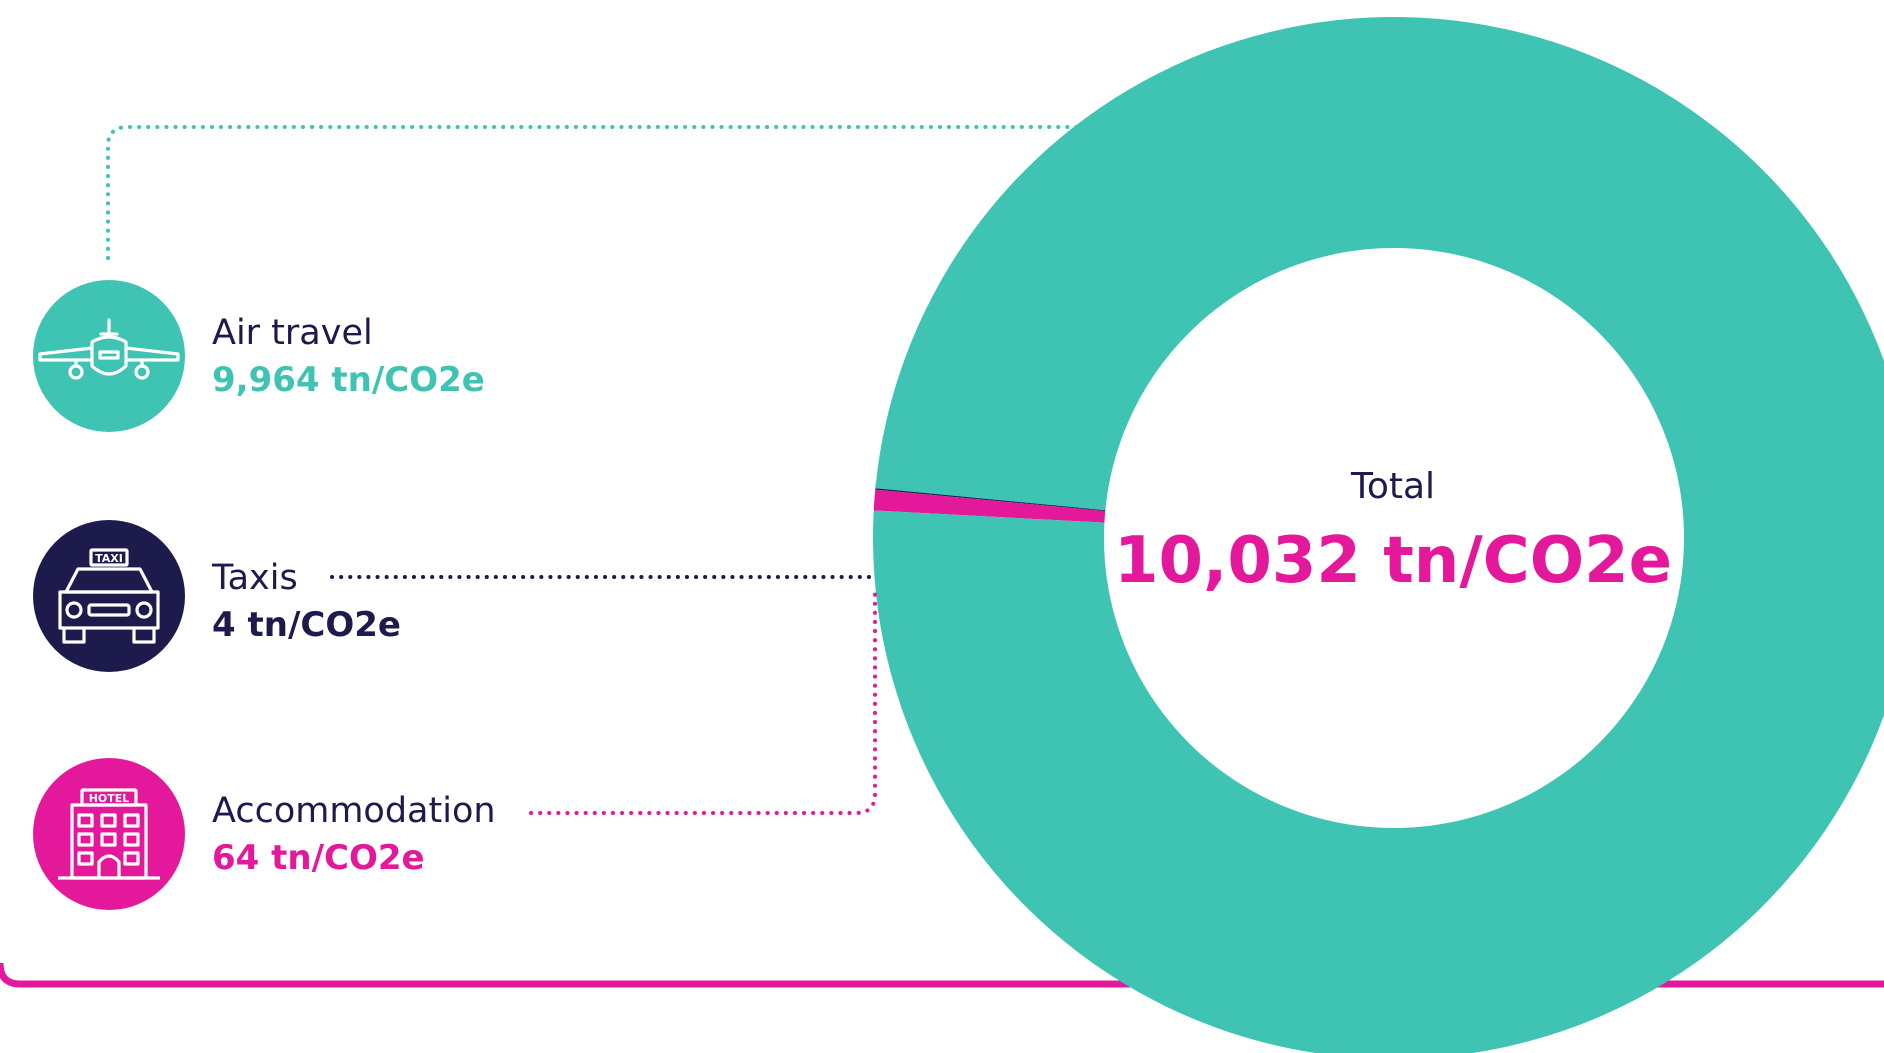 The image size is (1884, 1053). Describe the element at coordinates (348, 380) in the screenshot. I see `air-travel-value: 9,964 tn/CO2e` at that location.